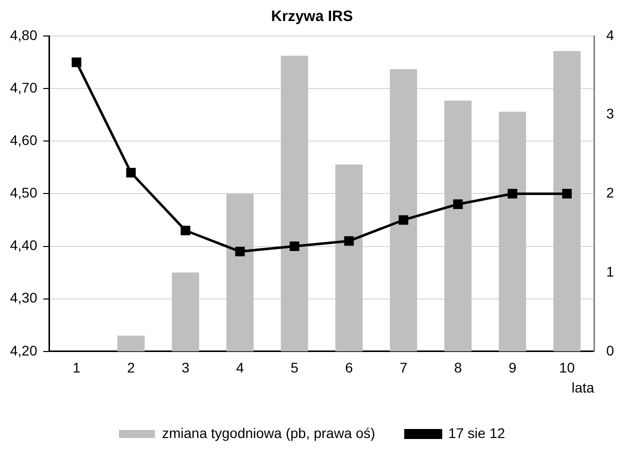  I want to click on y2-tick-label: 0, so click(610, 350).